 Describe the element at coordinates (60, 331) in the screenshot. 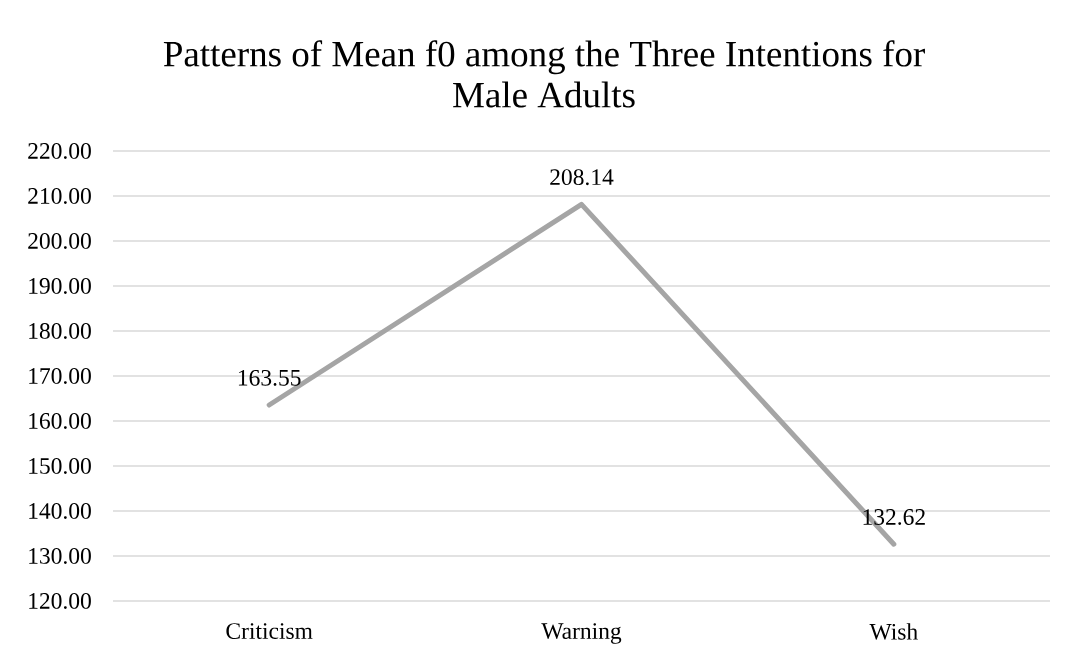

I see `y-tick-label: 180.00` at that location.